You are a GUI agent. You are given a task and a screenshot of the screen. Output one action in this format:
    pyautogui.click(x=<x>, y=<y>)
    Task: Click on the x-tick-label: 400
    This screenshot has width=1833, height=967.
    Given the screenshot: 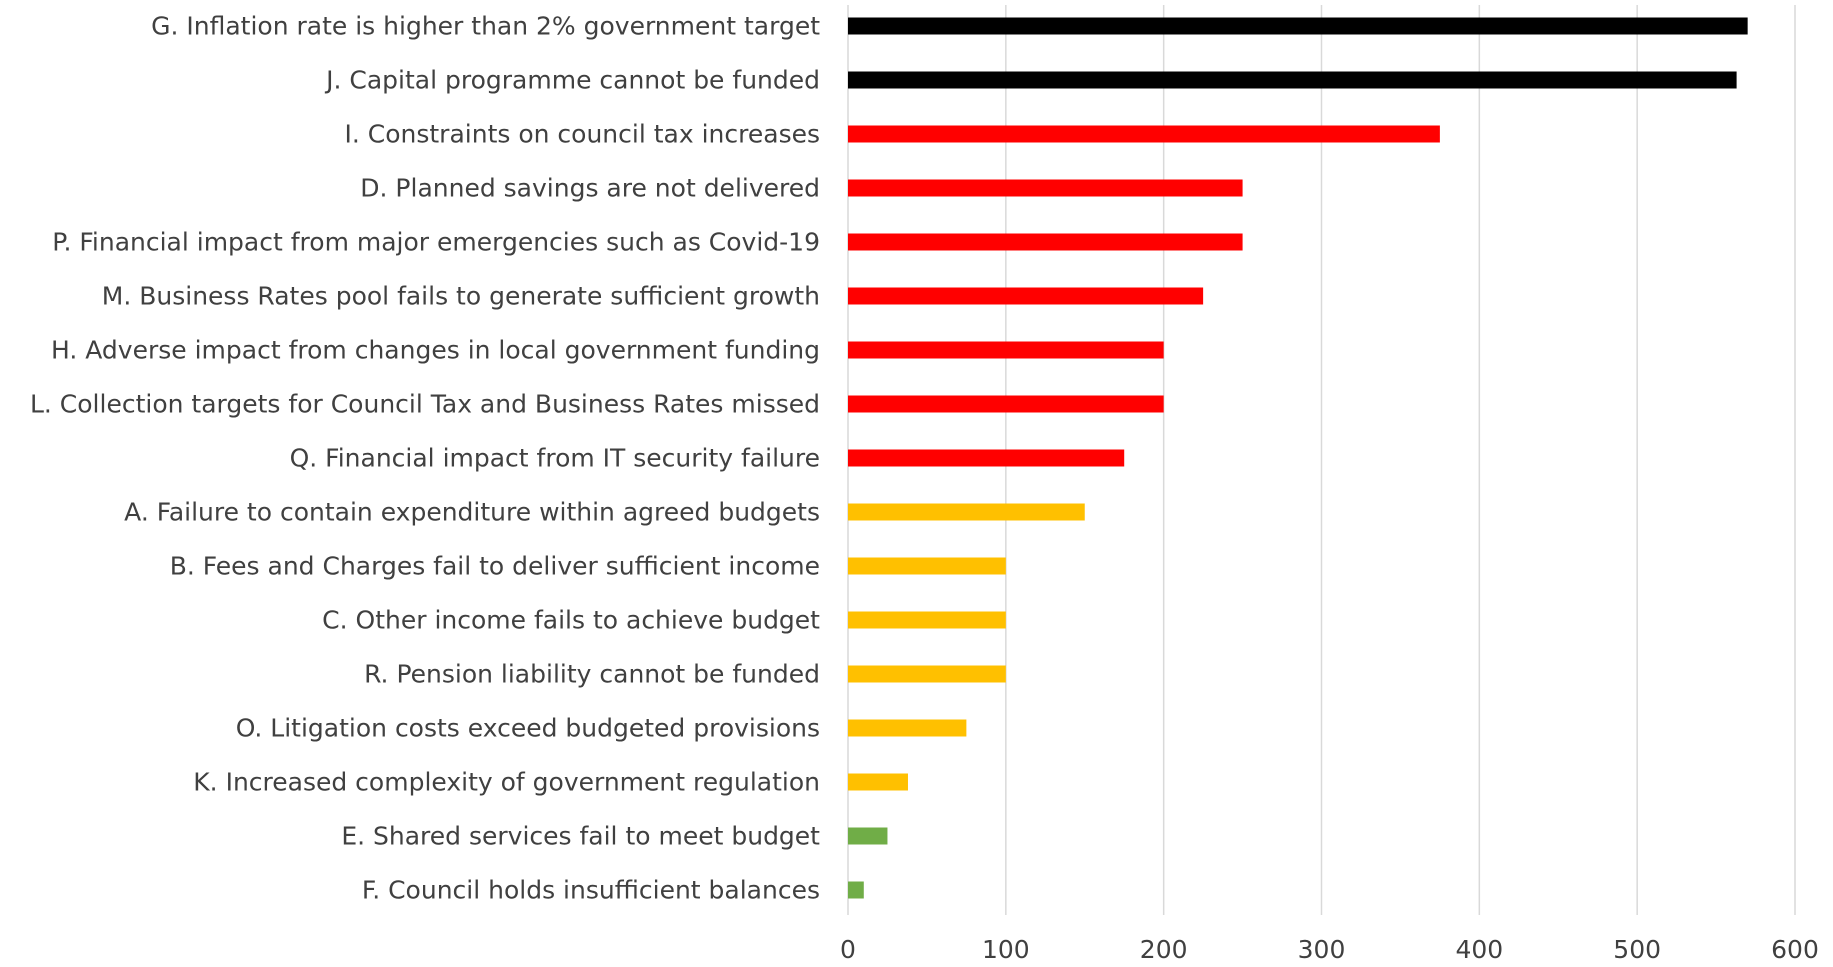 What is the action you would take?
    pyautogui.click(x=1479, y=949)
    